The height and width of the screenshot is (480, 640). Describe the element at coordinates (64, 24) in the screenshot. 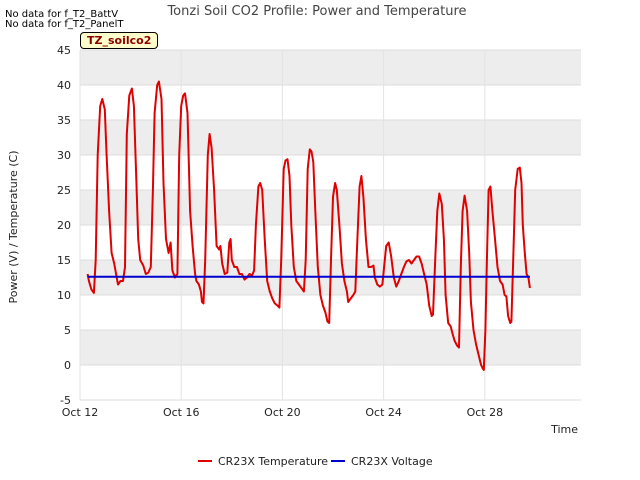

I see `no-data-note-panelt: No data for f_T2_PanelT` at that location.